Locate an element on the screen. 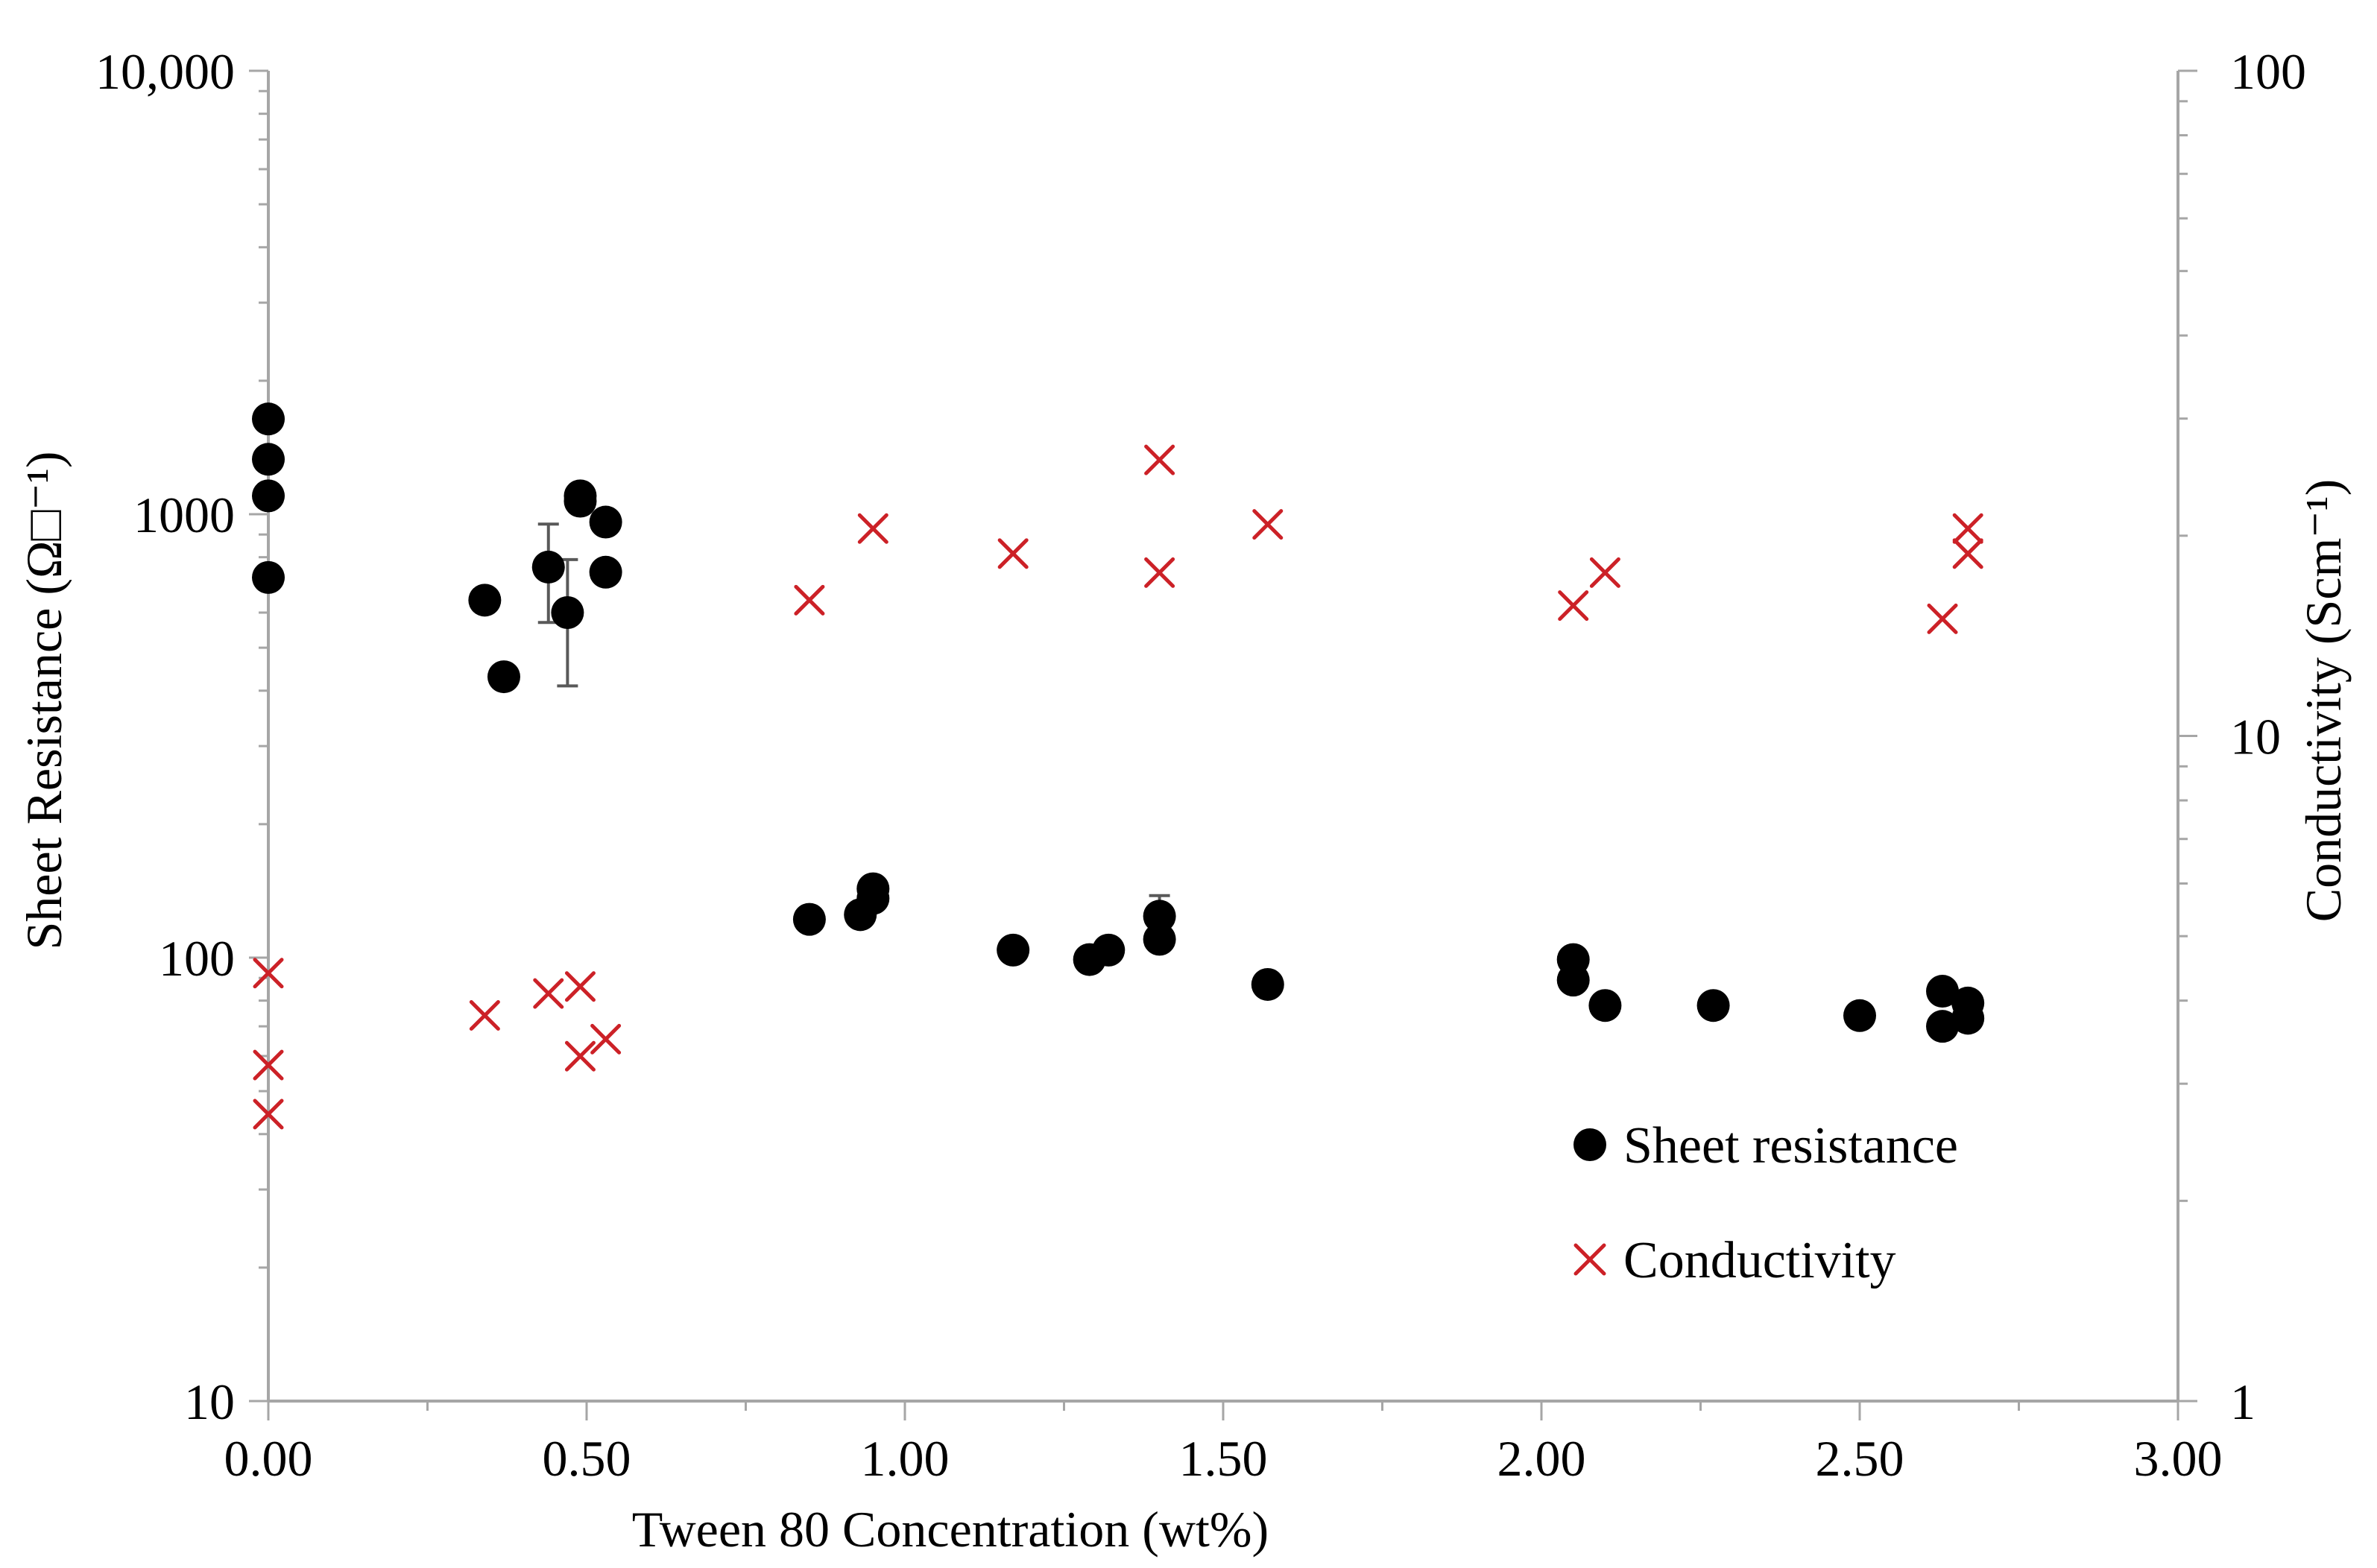 This screenshot has width=2377, height=1568. legend-label-sheet-resistance: Sheet resistance is located at coordinates (1790, 1146).